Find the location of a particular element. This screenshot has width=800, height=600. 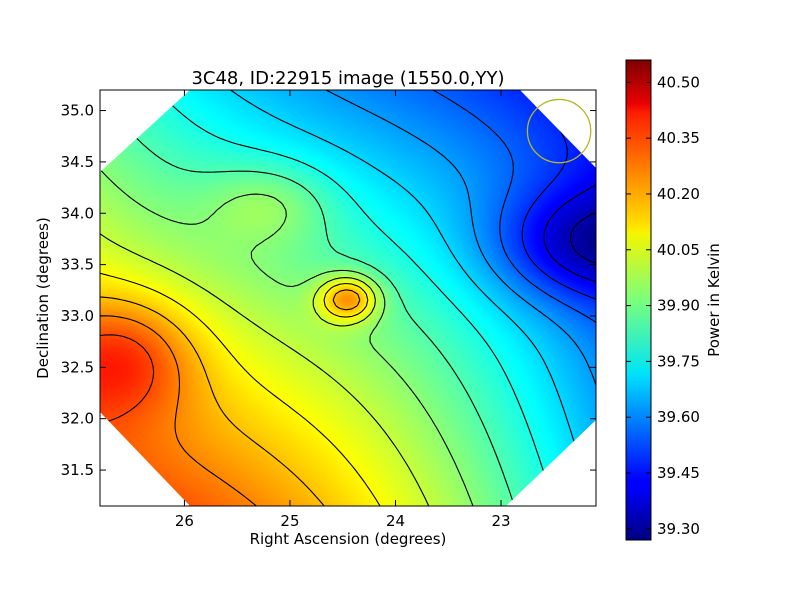

x-axis-label: Right Ascension (degrees) is located at coordinates (348, 539).